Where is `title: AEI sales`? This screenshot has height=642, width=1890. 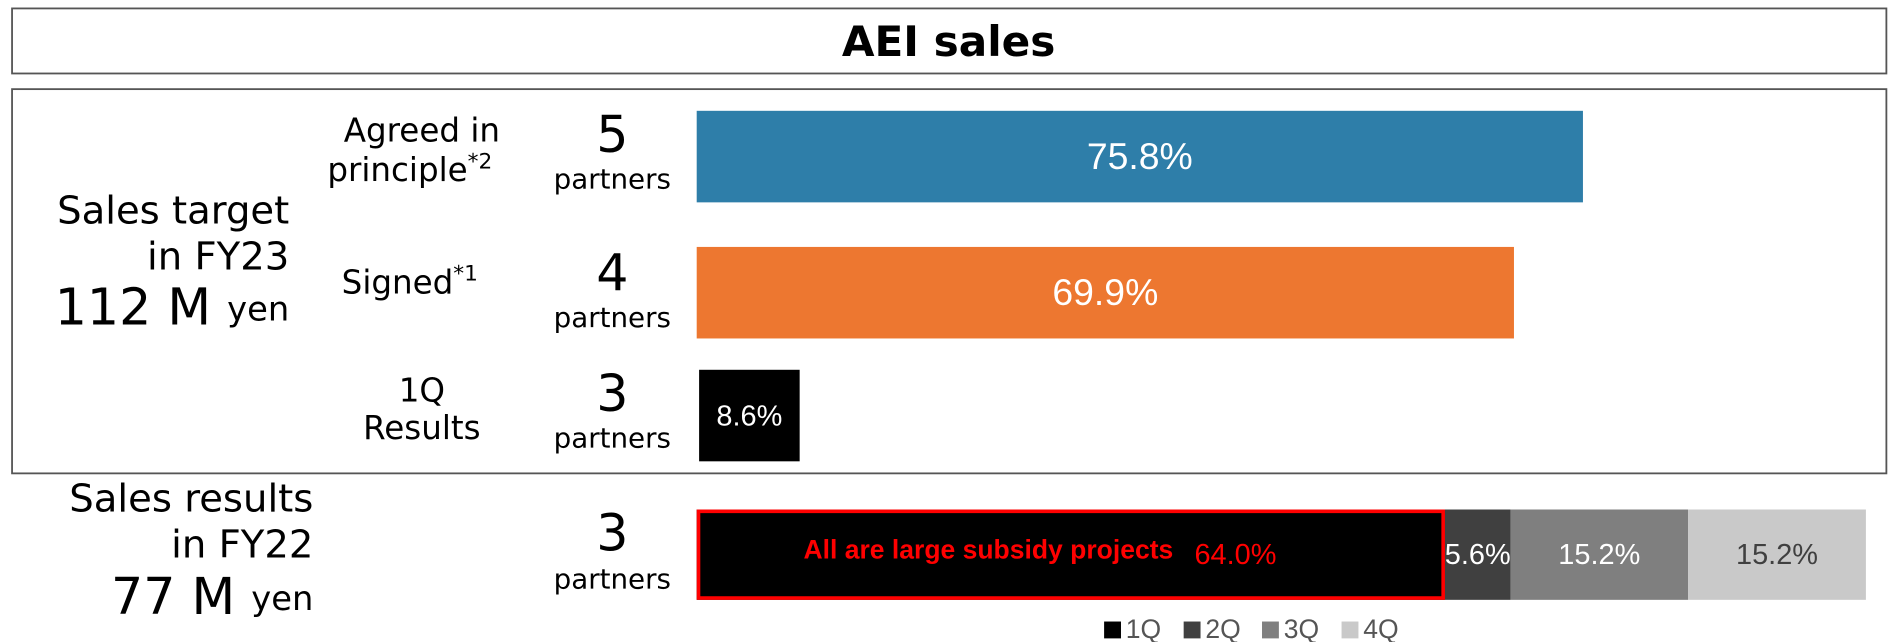
title: AEI sales is located at coordinates (949, 41).